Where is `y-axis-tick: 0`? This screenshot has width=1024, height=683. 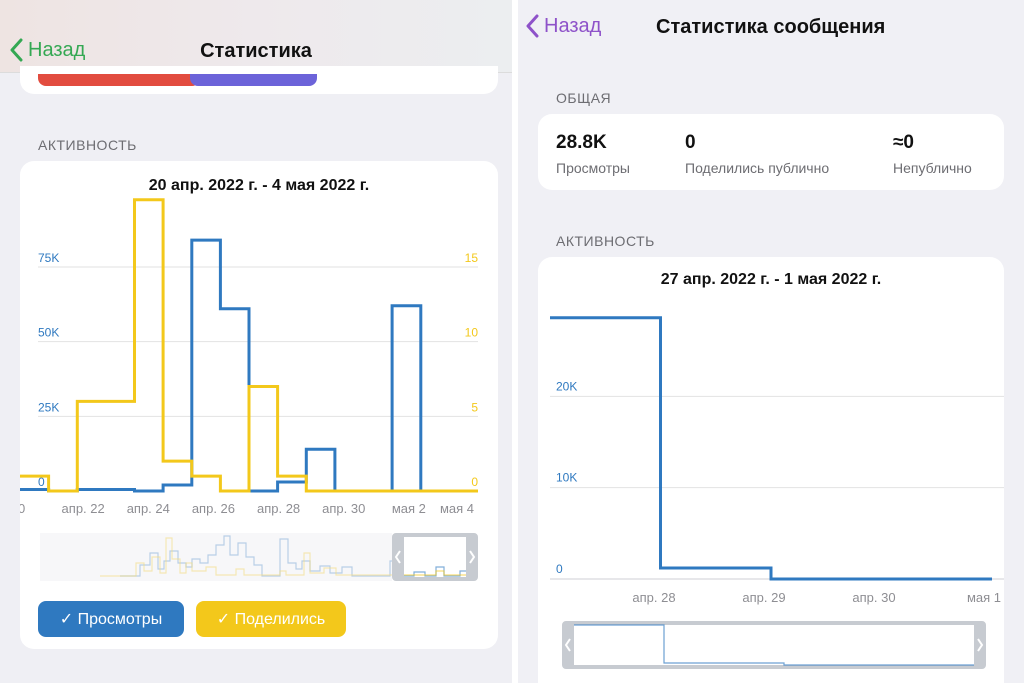 y-axis-tick: 0 is located at coordinates (559, 569).